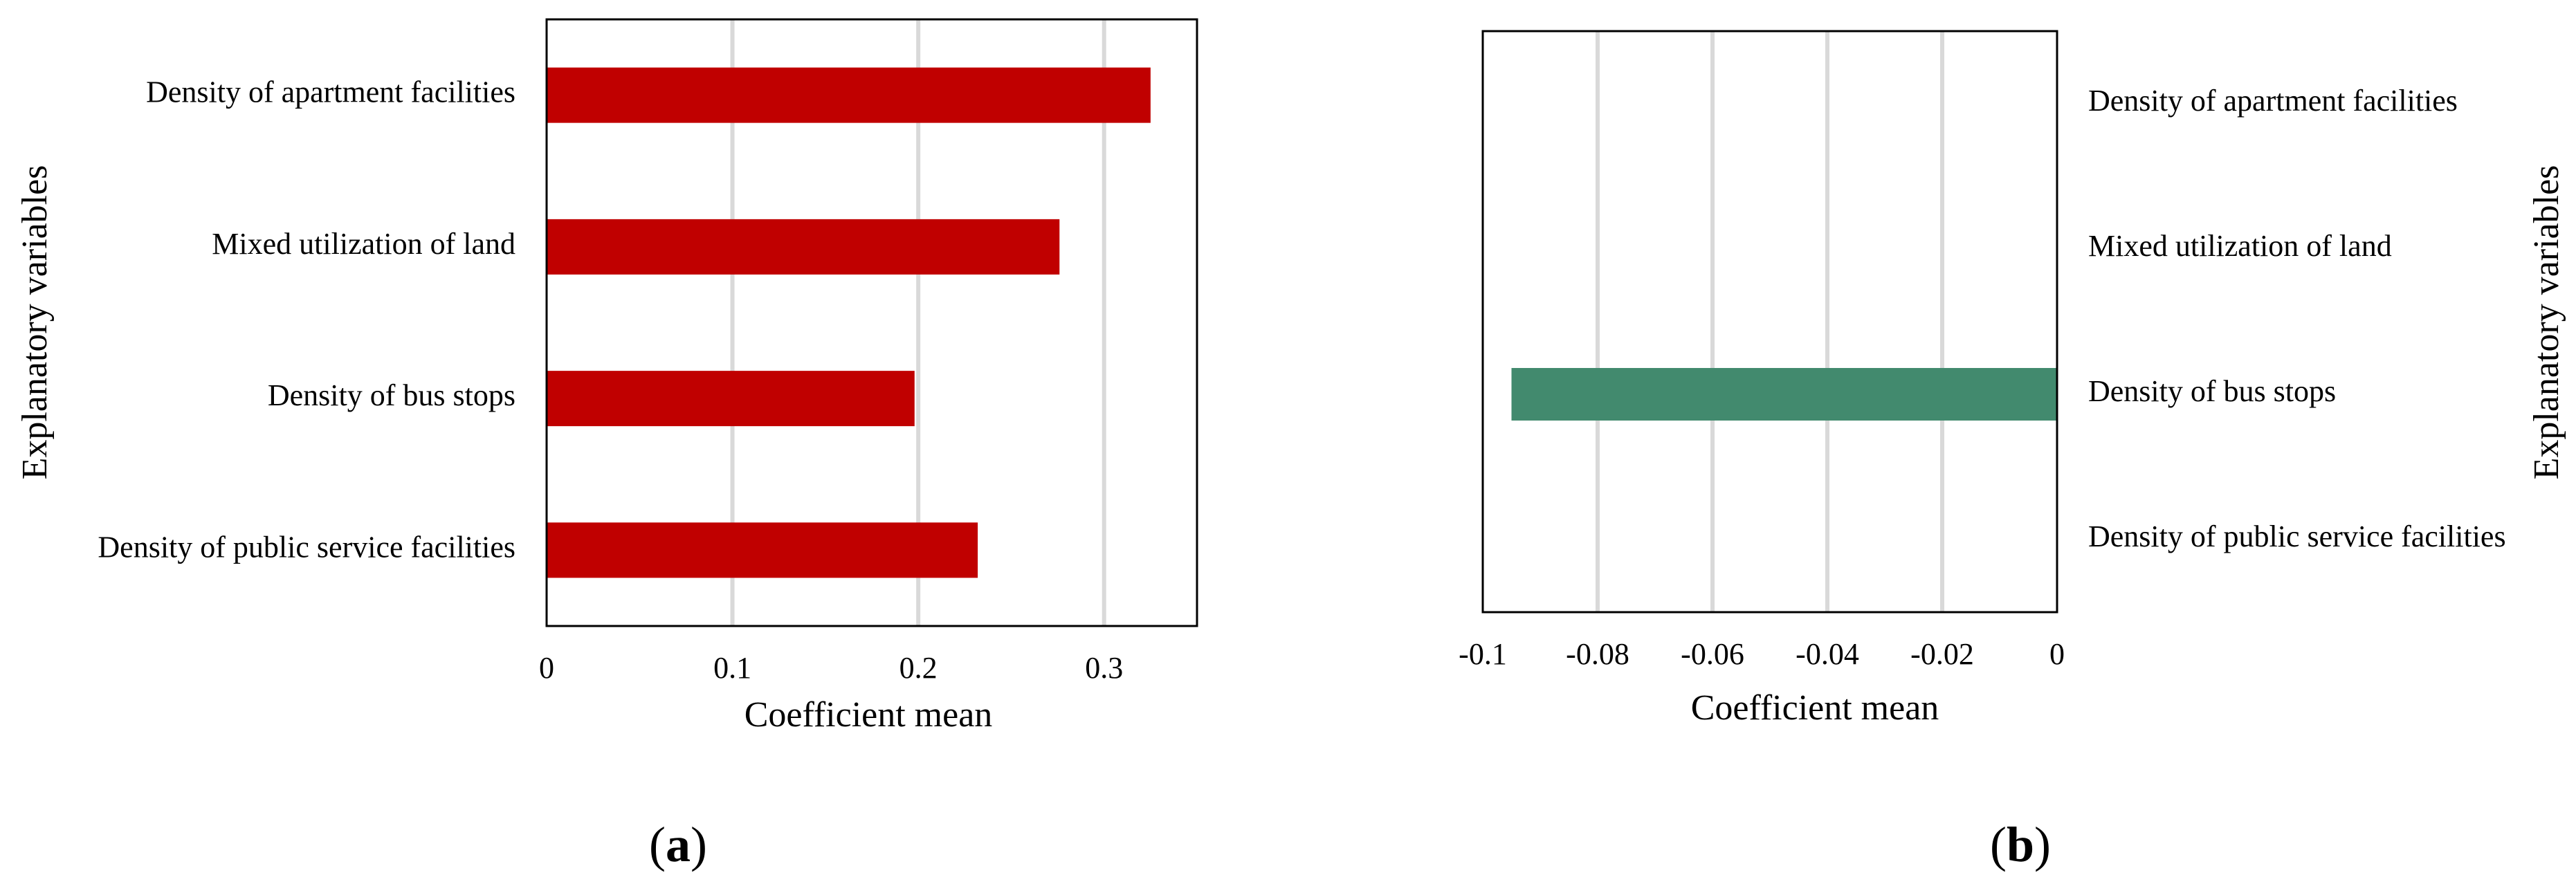 The height and width of the screenshot is (884, 2576). I want to click on panel-label: (b), so click(2020, 844).